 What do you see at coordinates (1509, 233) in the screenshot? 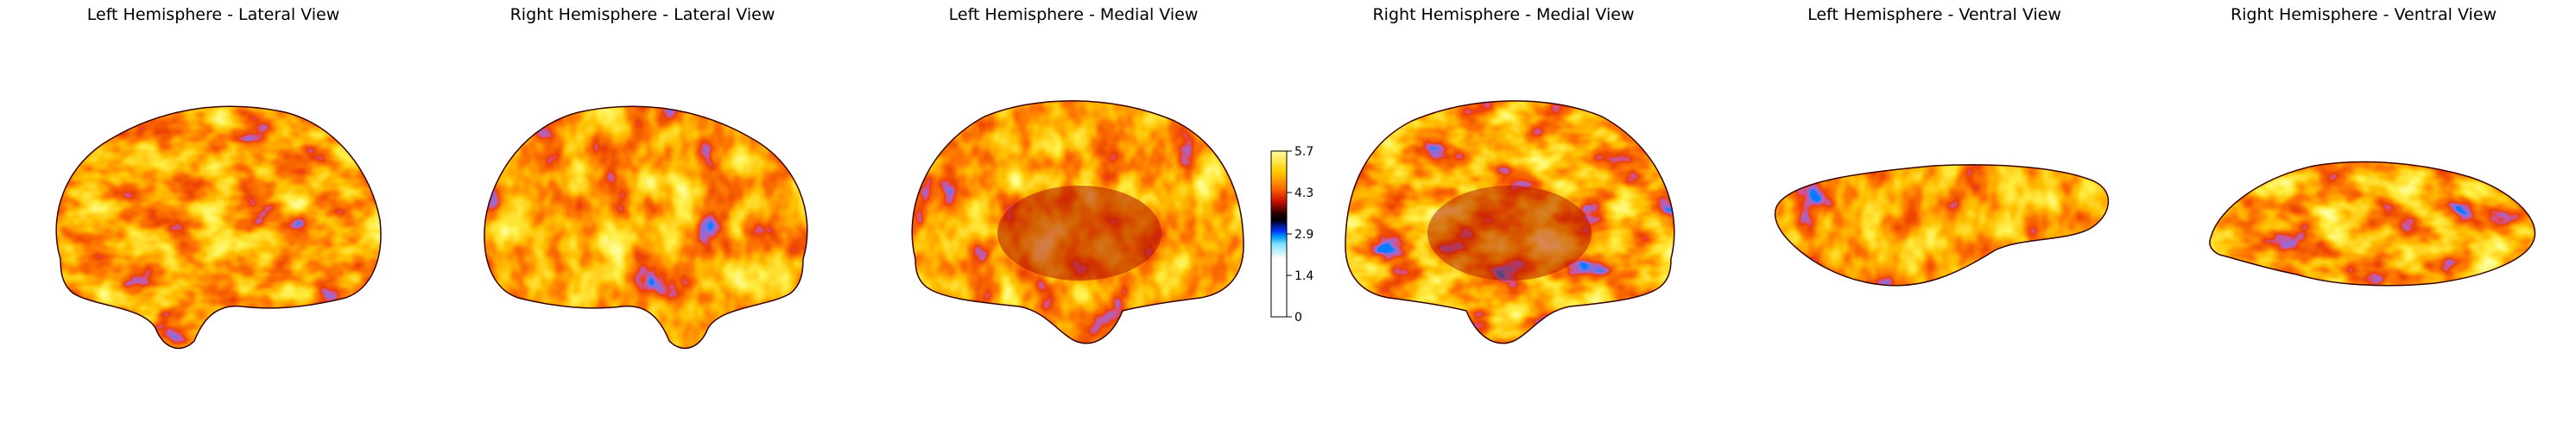
I see `right-medial-inner-region` at bounding box center [1509, 233].